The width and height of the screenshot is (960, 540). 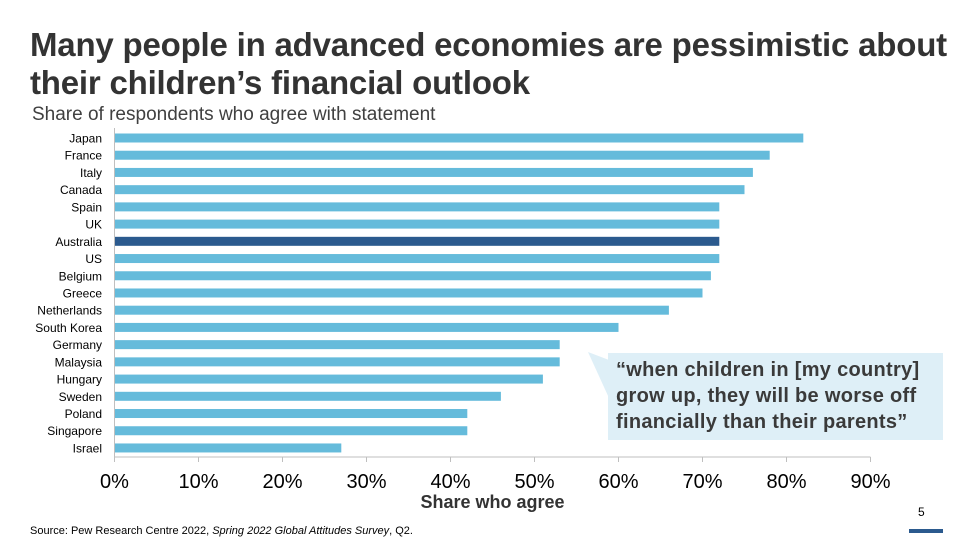 What do you see at coordinates (366, 327) in the screenshot?
I see `bar-south-korea` at bounding box center [366, 327].